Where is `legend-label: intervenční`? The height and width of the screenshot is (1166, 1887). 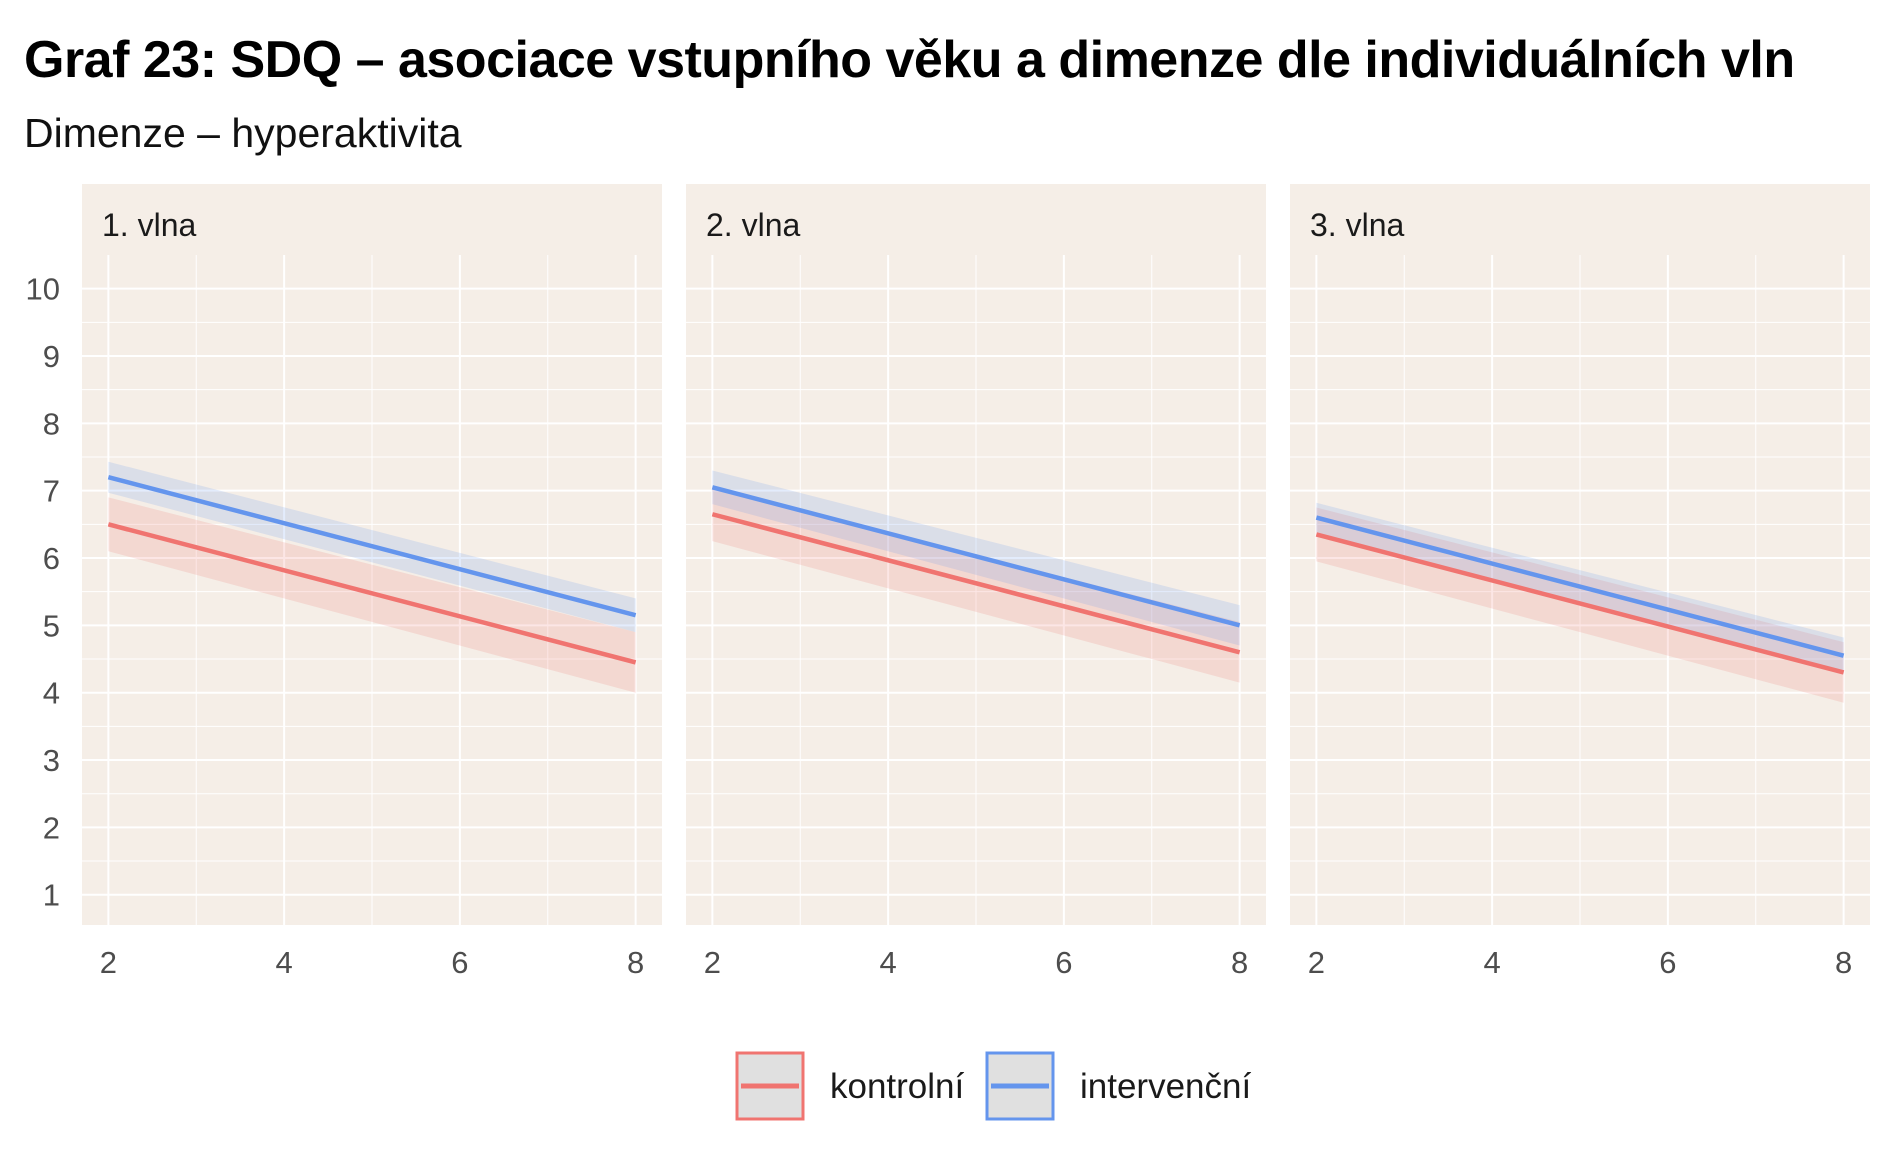 legend-label: intervenční is located at coordinates (1165, 1086).